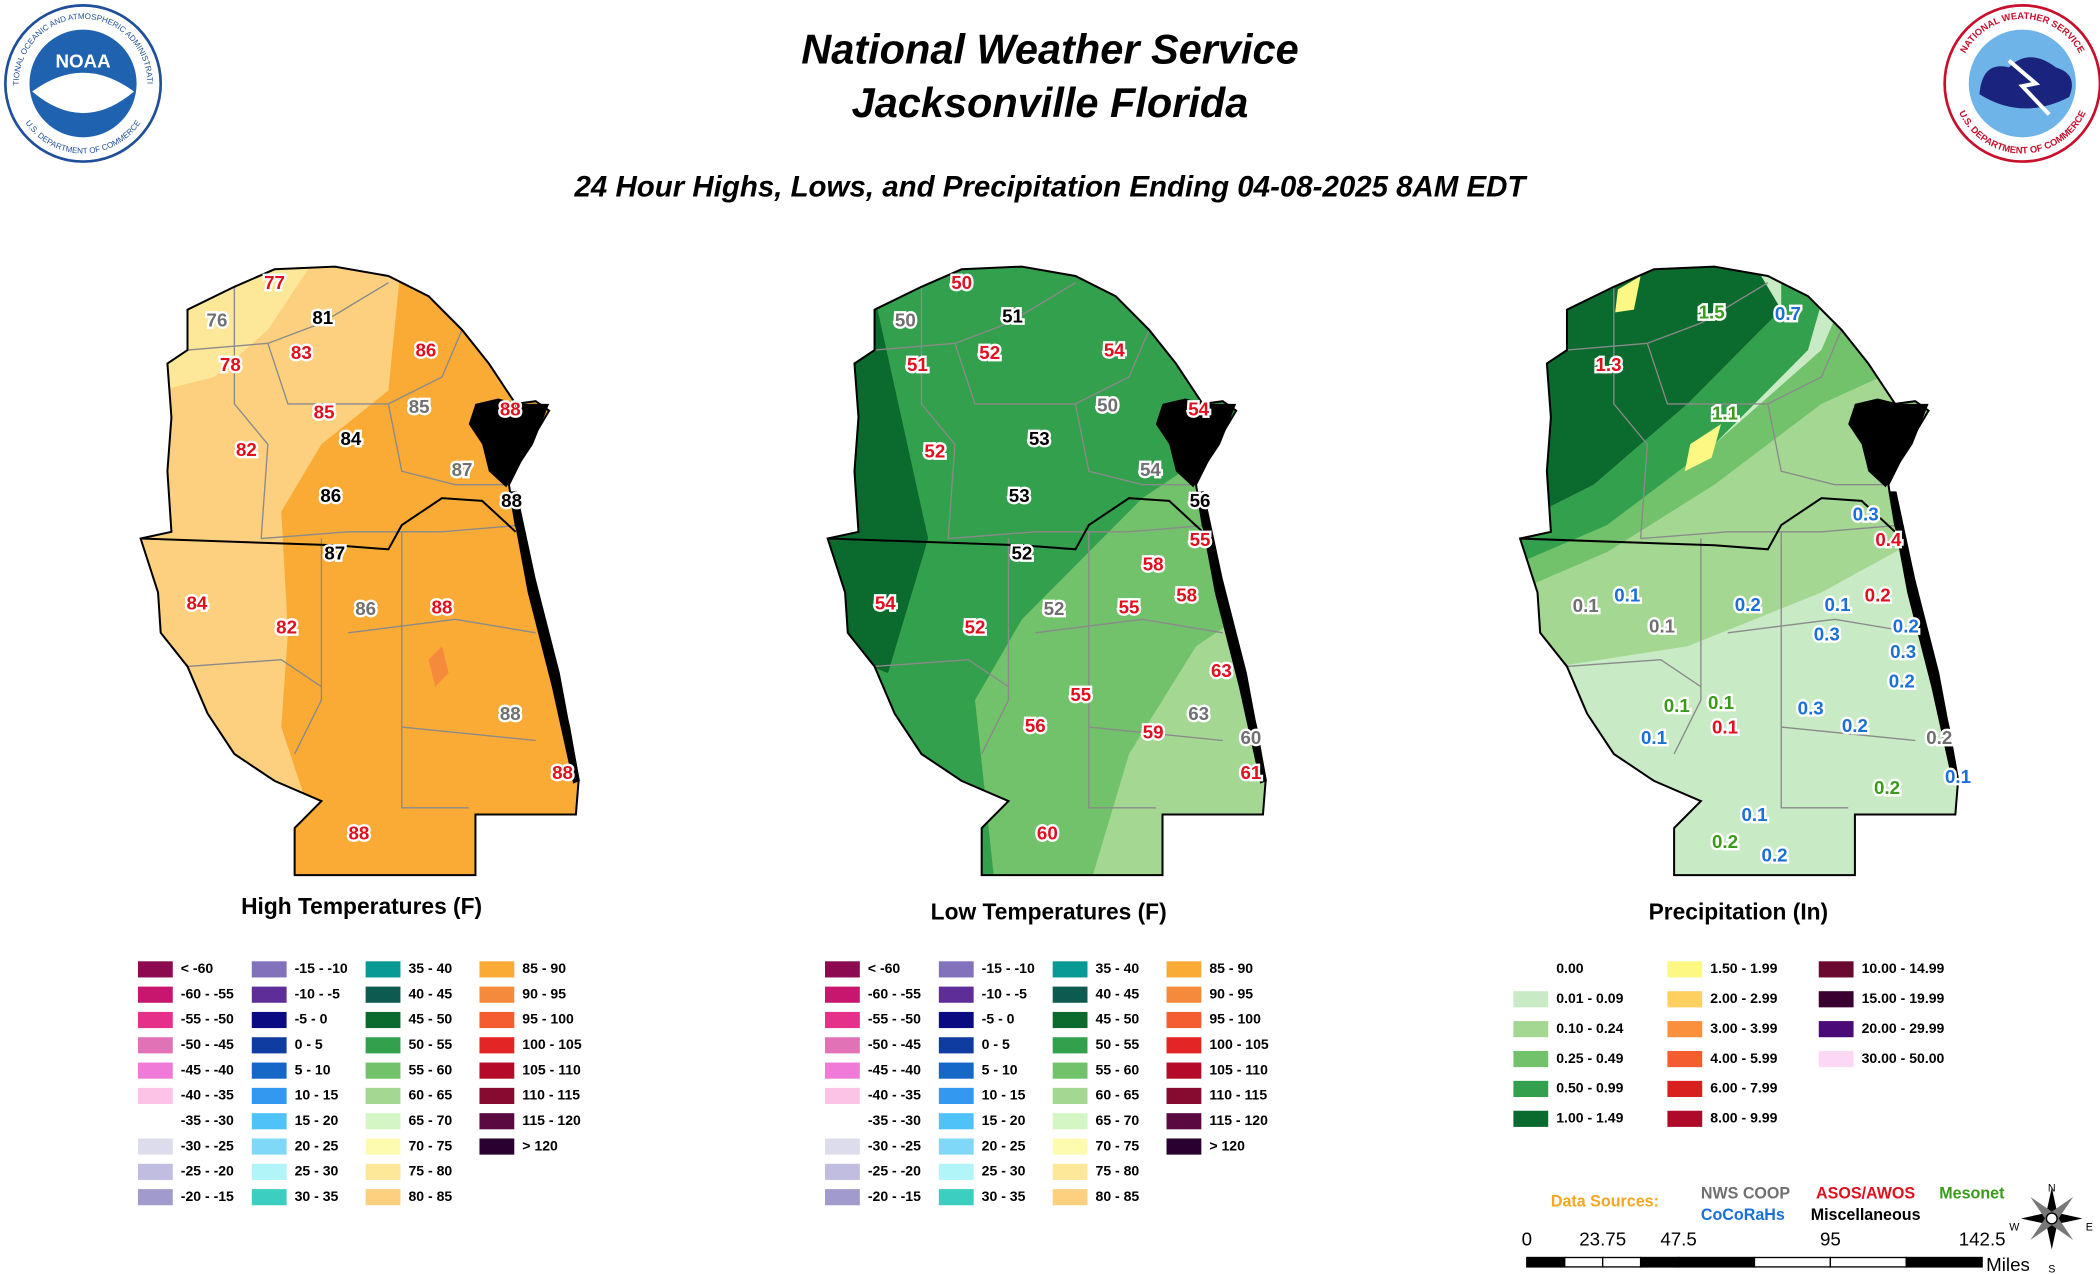  What do you see at coordinates (1746, 1193) in the screenshot?
I see `data-source: NWS COOP` at bounding box center [1746, 1193].